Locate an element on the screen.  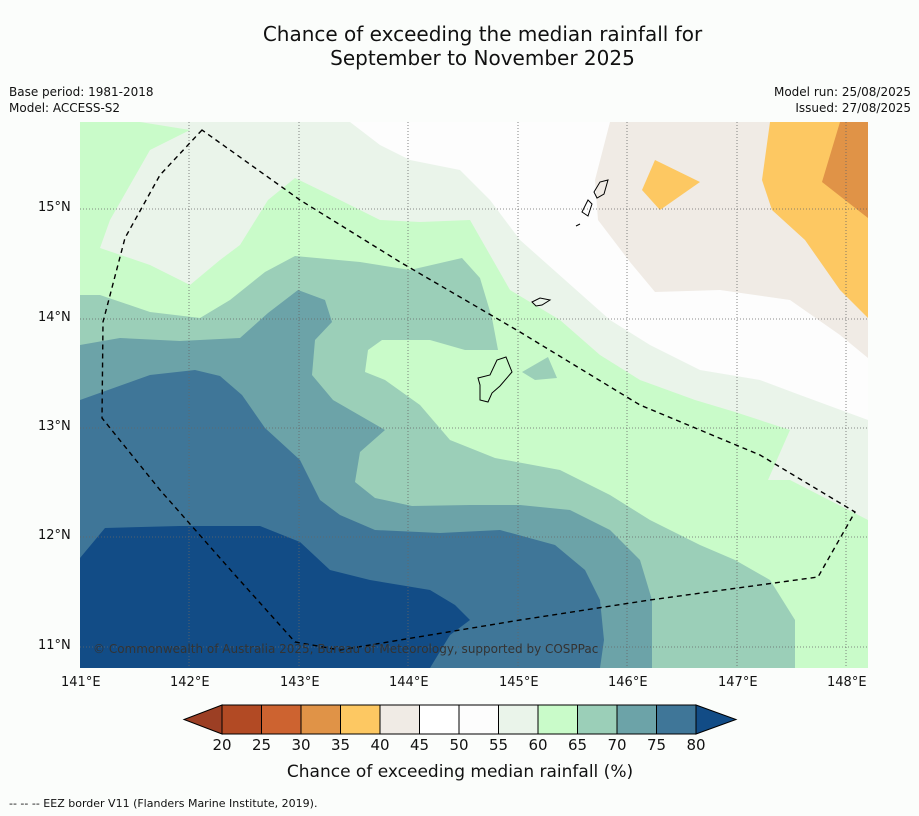
colorbar-tick-label: 60 is located at coordinates (538, 745).